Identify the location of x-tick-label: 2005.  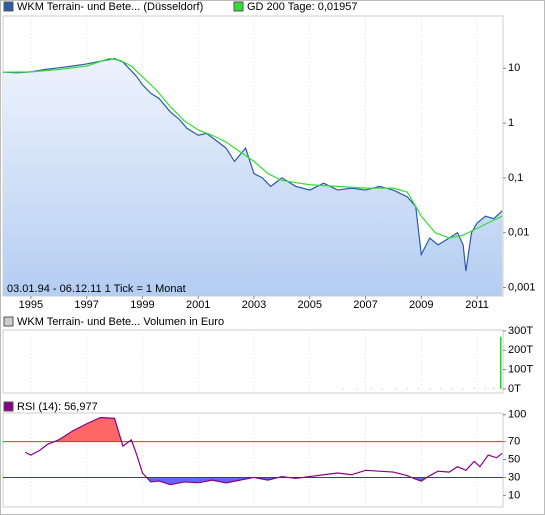
(310, 305).